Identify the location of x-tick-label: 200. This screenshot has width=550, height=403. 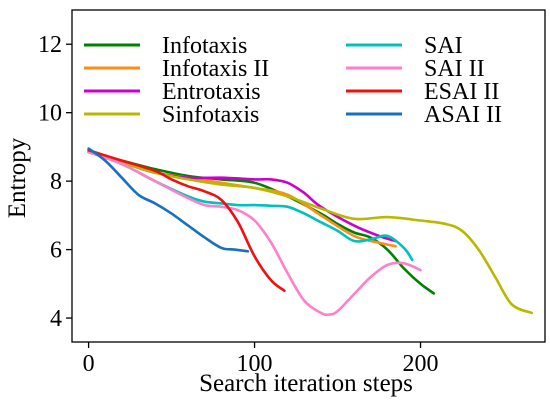
(421, 364).